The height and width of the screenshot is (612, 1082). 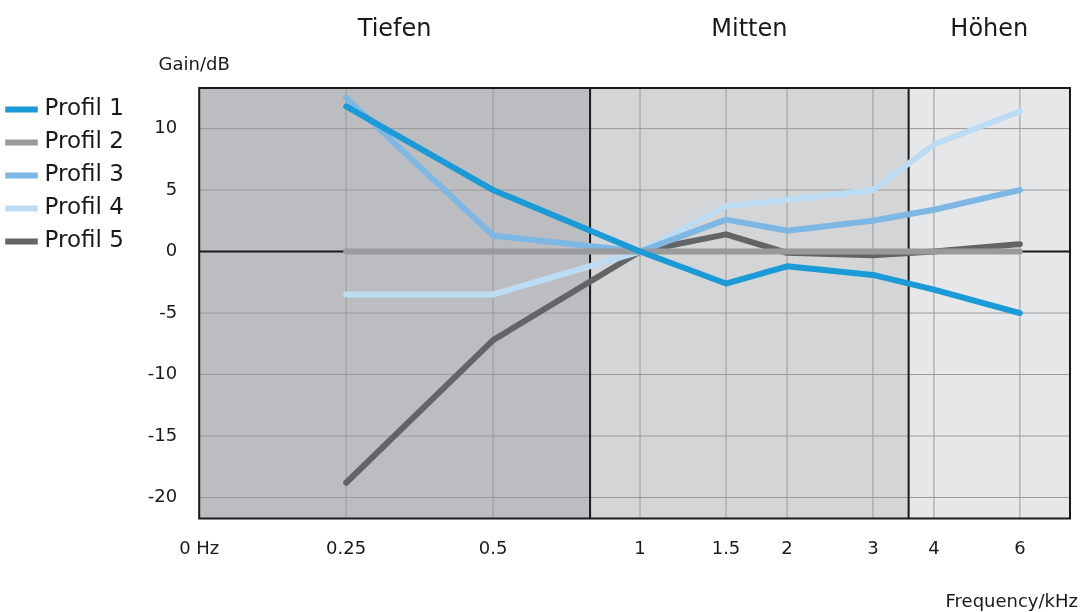 I want to click on x-tick-label: 2, so click(x=787, y=547).